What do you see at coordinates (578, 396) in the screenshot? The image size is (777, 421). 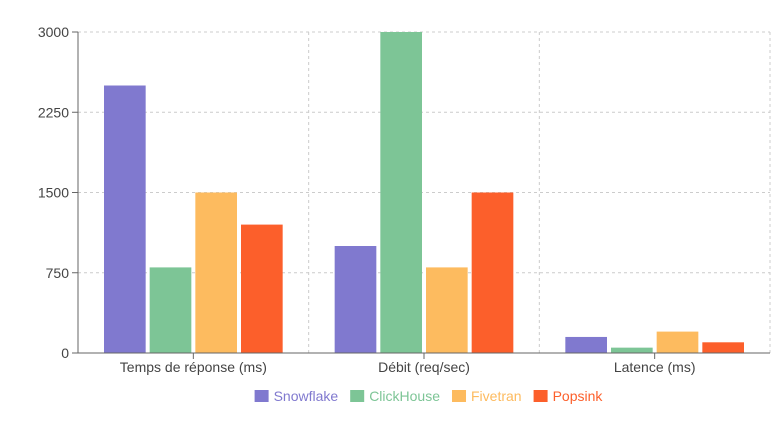 I see `legend-label-popsink: Popsink` at bounding box center [578, 396].